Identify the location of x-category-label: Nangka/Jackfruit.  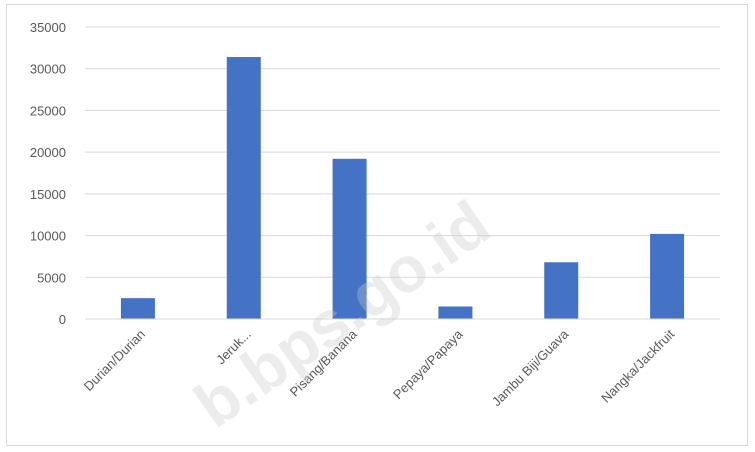
(637, 365).